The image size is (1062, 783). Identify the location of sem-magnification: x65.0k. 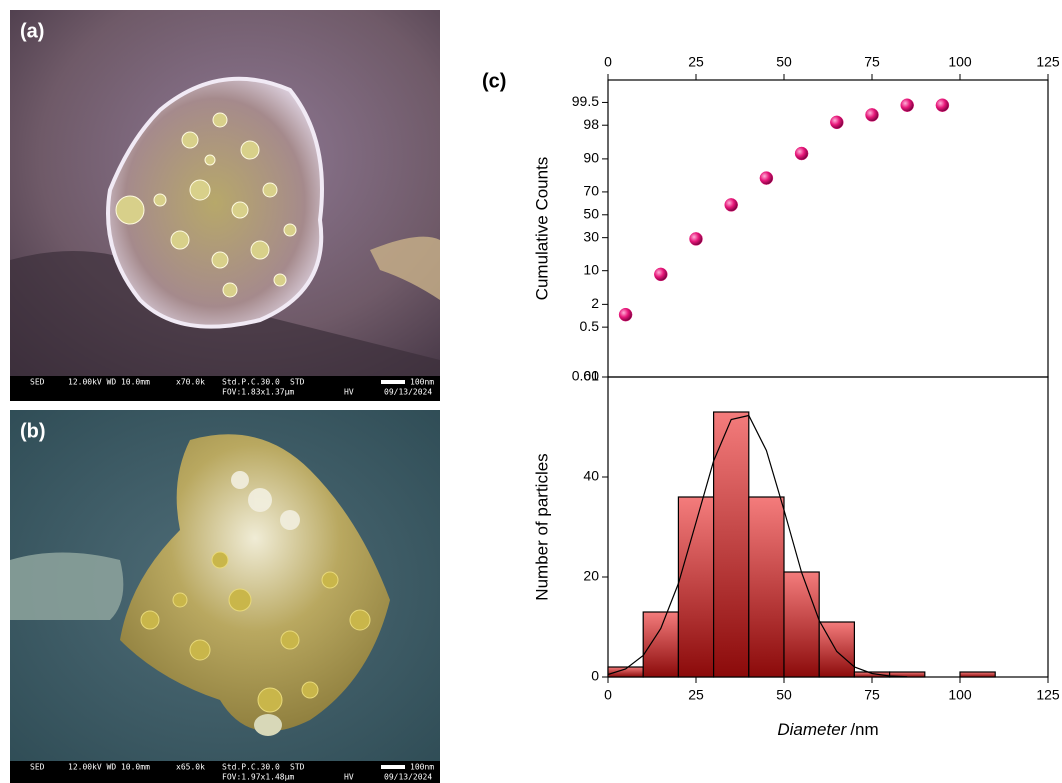
(190, 767).